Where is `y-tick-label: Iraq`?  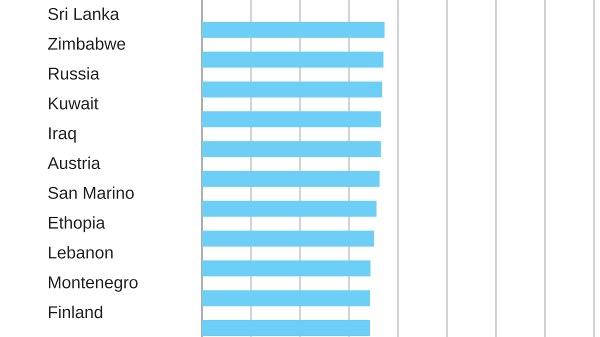
y-tick-label: Iraq is located at coordinates (62, 135).